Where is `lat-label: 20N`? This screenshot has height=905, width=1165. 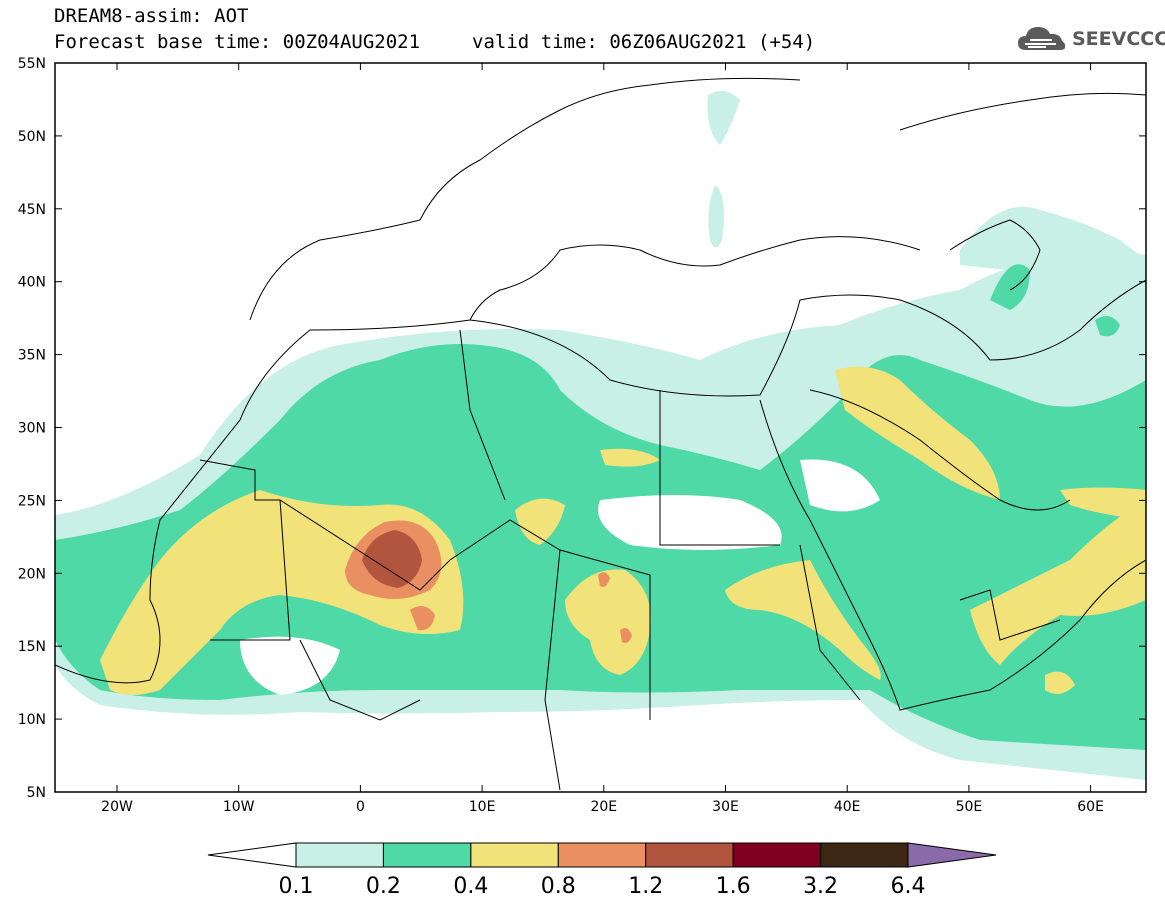 lat-label: 20N is located at coordinates (32, 574).